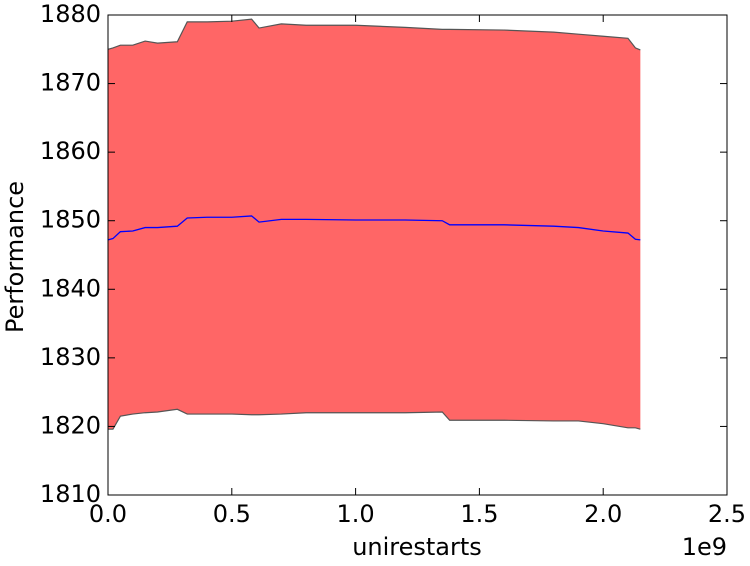 The width and height of the screenshot is (750, 566). I want to click on x-tick-label: 2.0, so click(603, 514).